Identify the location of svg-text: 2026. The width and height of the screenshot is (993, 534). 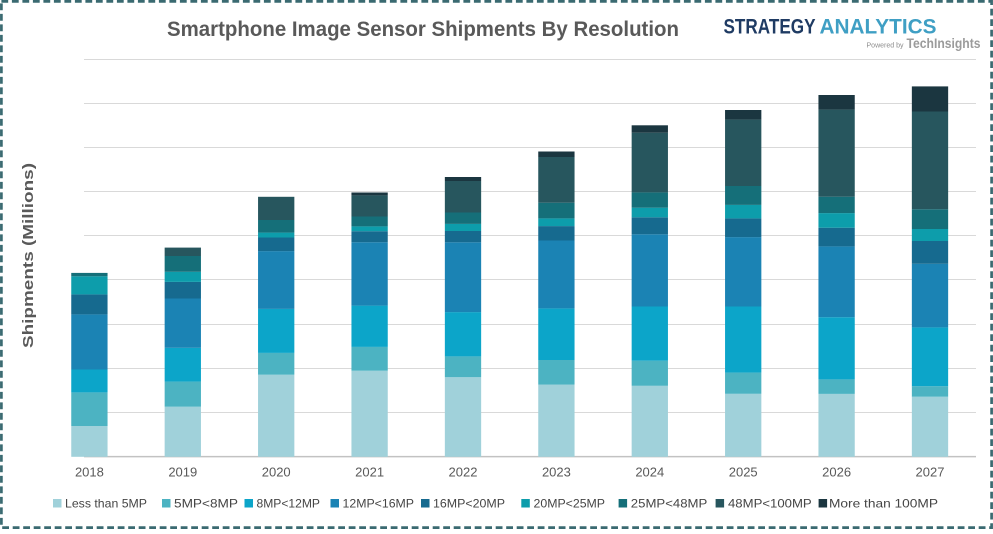
(836, 472).